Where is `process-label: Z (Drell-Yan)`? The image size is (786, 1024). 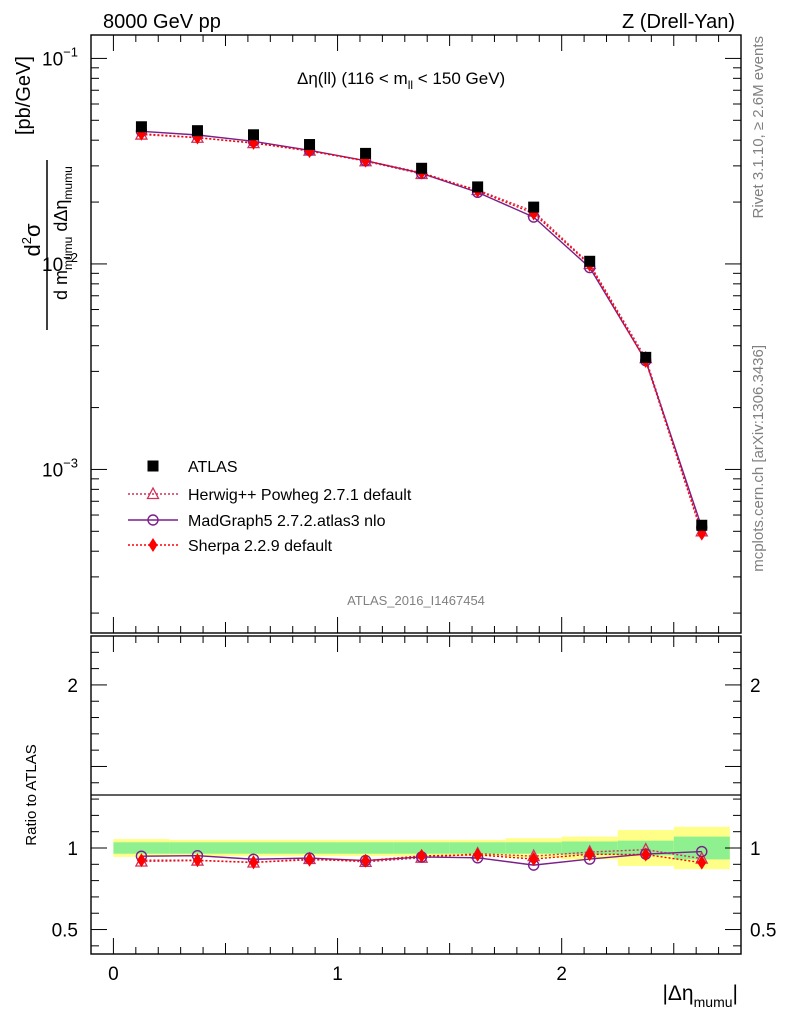 process-label: Z (Drell-Yan) is located at coordinates (678, 22).